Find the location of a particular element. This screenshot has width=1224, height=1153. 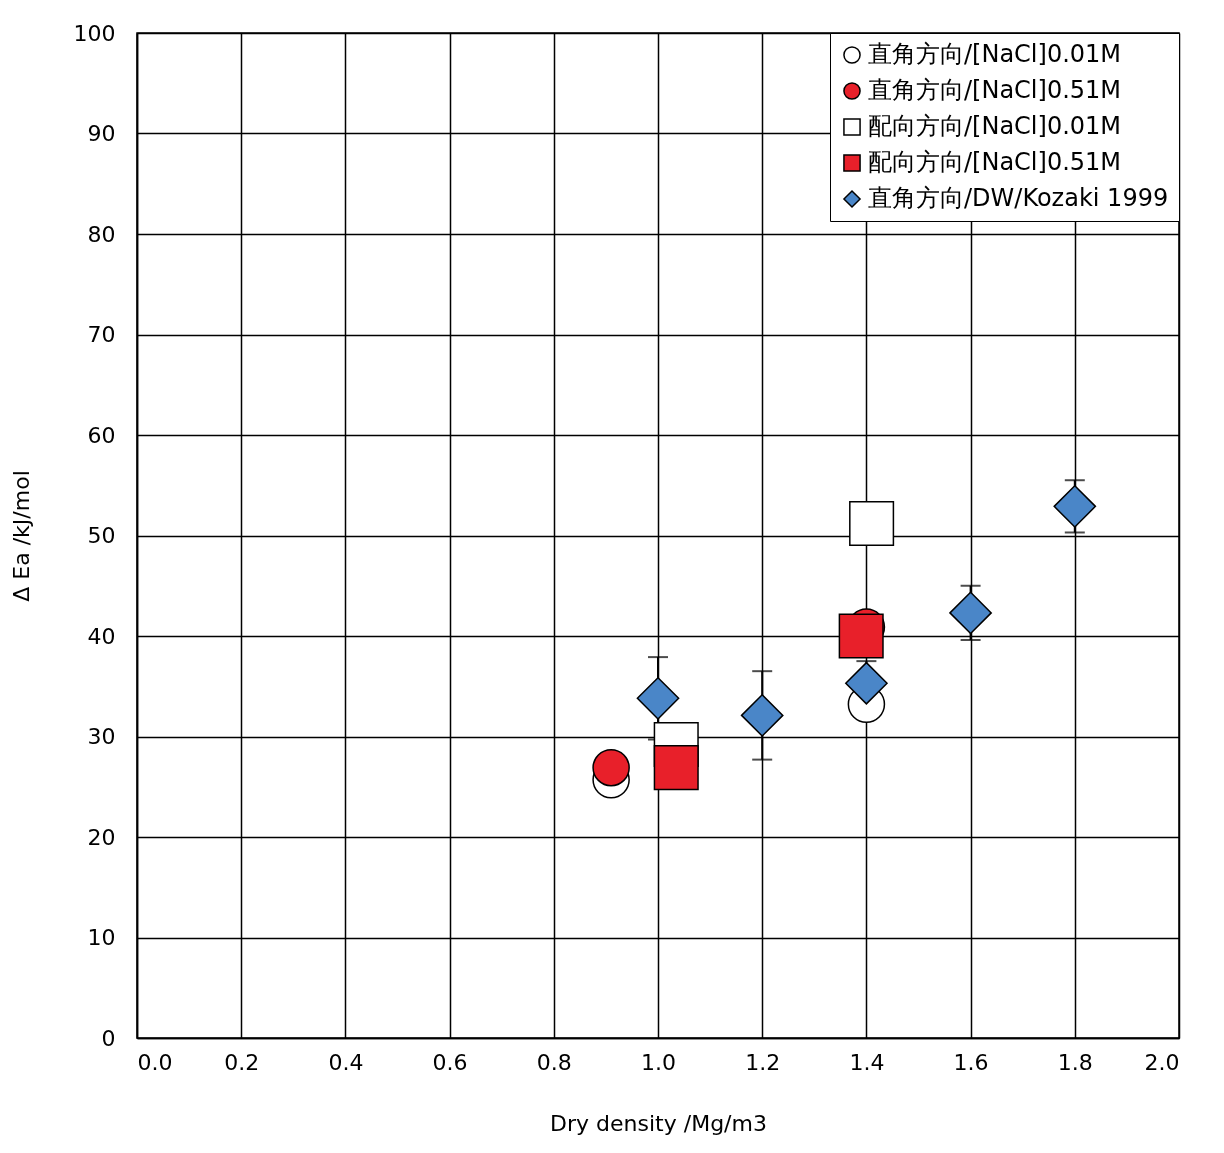

x-tick-label: 0.6 is located at coordinates (450, 1062).